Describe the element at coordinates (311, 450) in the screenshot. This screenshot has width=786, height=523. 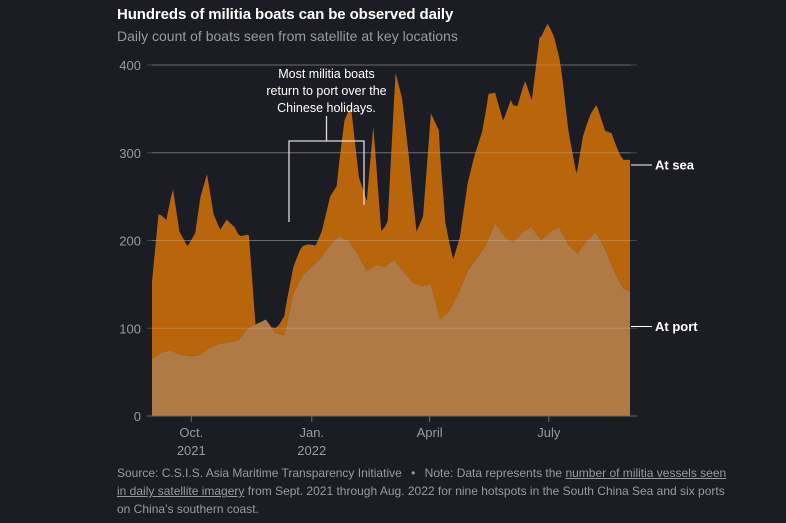
I see `x-tick-sublabel: 2022` at that location.